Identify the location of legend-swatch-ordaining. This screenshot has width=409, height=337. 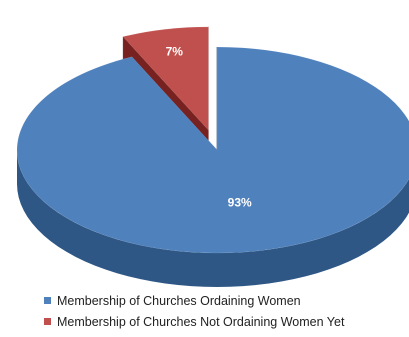
(47, 300).